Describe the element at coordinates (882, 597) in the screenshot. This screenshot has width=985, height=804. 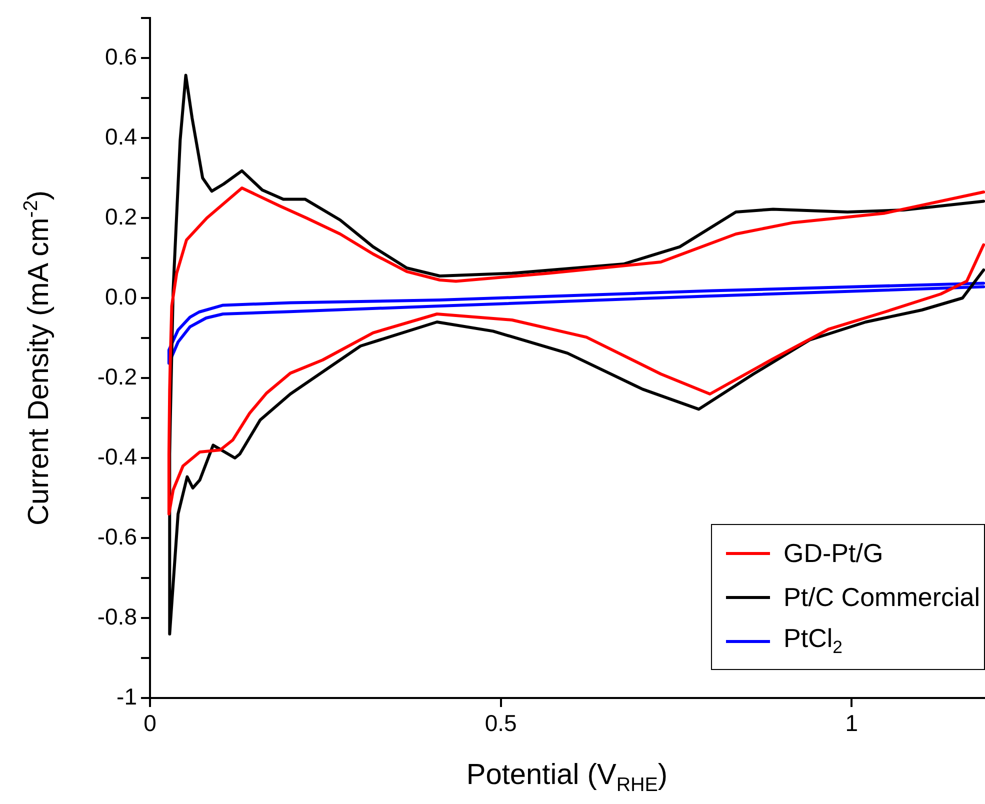
I see `legend-label: Pt/C Commercial` at that location.